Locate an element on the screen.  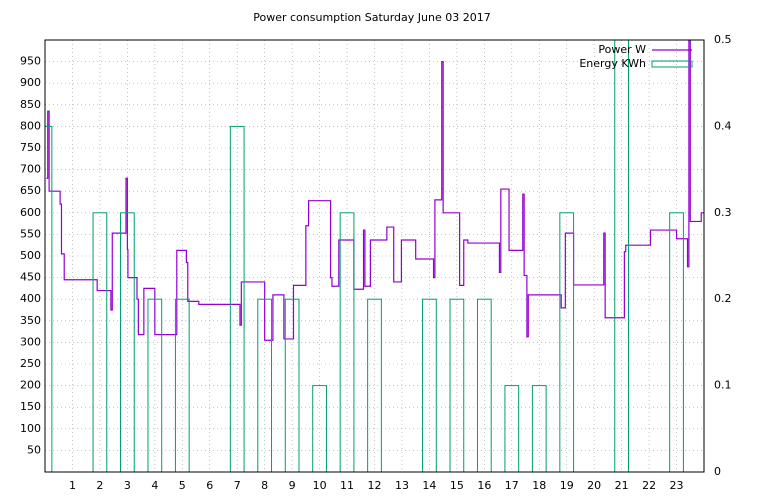
x-tick-label: 4 is located at coordinates (154, 485).